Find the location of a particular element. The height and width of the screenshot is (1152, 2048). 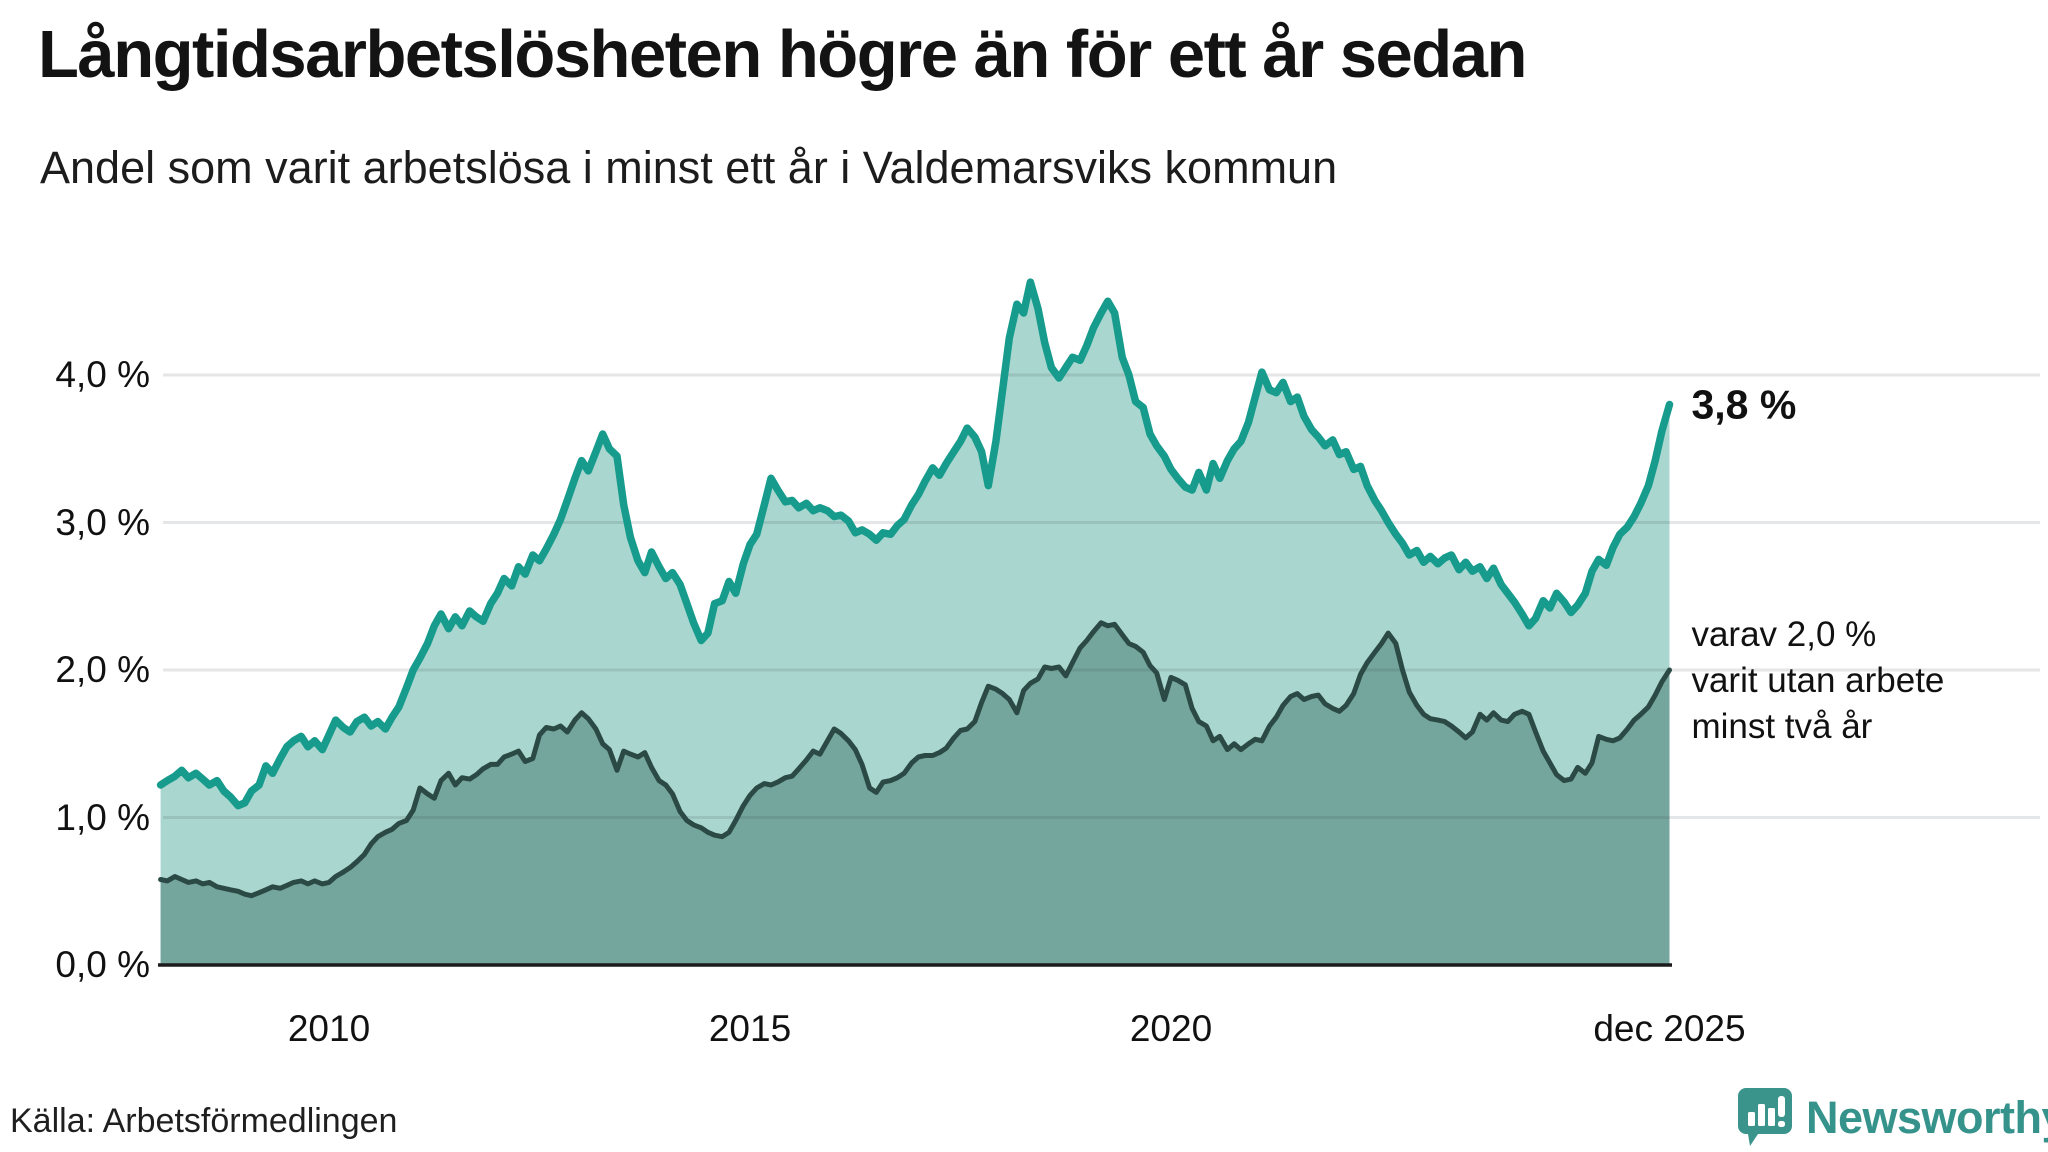

newsworthy-logo-text: Newsworthy is located at coordinates (1927, 1117).